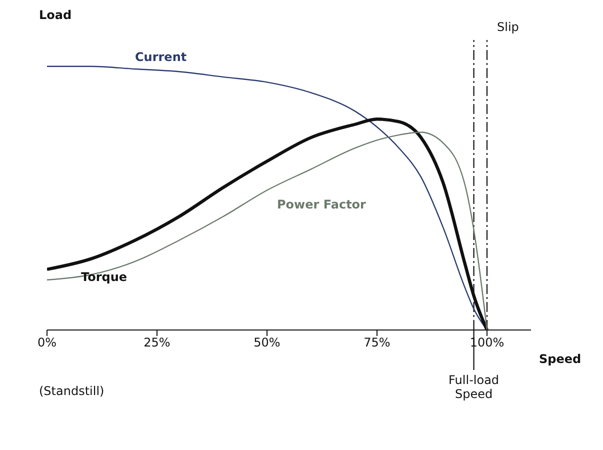  I want to click on x-tick-label: 25%, so click(157, 343).